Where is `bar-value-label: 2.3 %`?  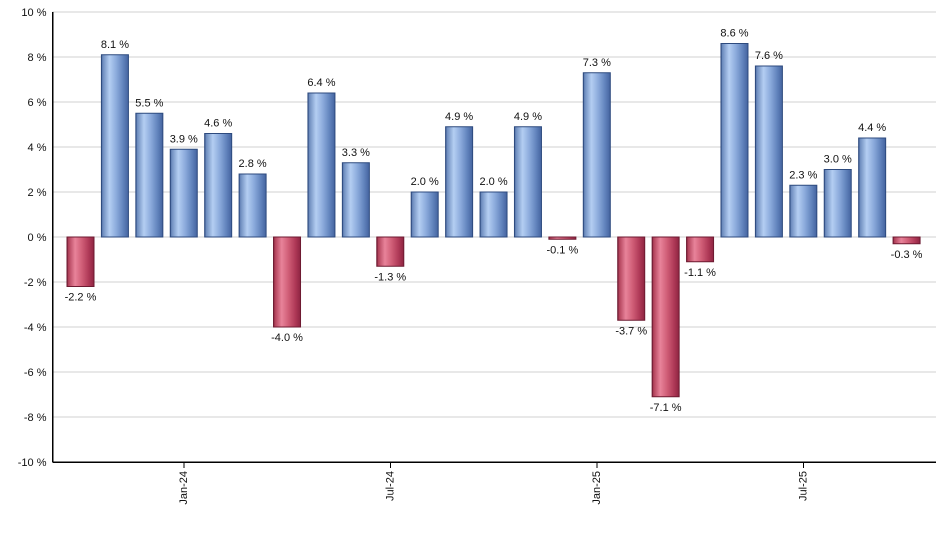 bar-value-label: 2.3 % is located at coordinates (803, 175).